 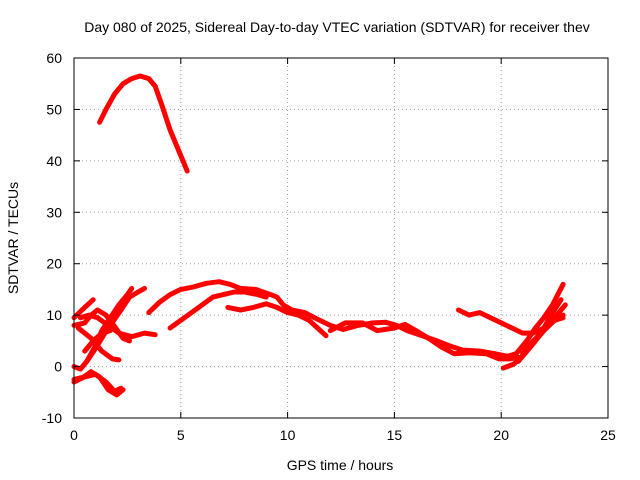 What do you see at coordinates (54, 109) in the screenshot?
I see `y-tick-label: 50` at bounding box center [54, 109].